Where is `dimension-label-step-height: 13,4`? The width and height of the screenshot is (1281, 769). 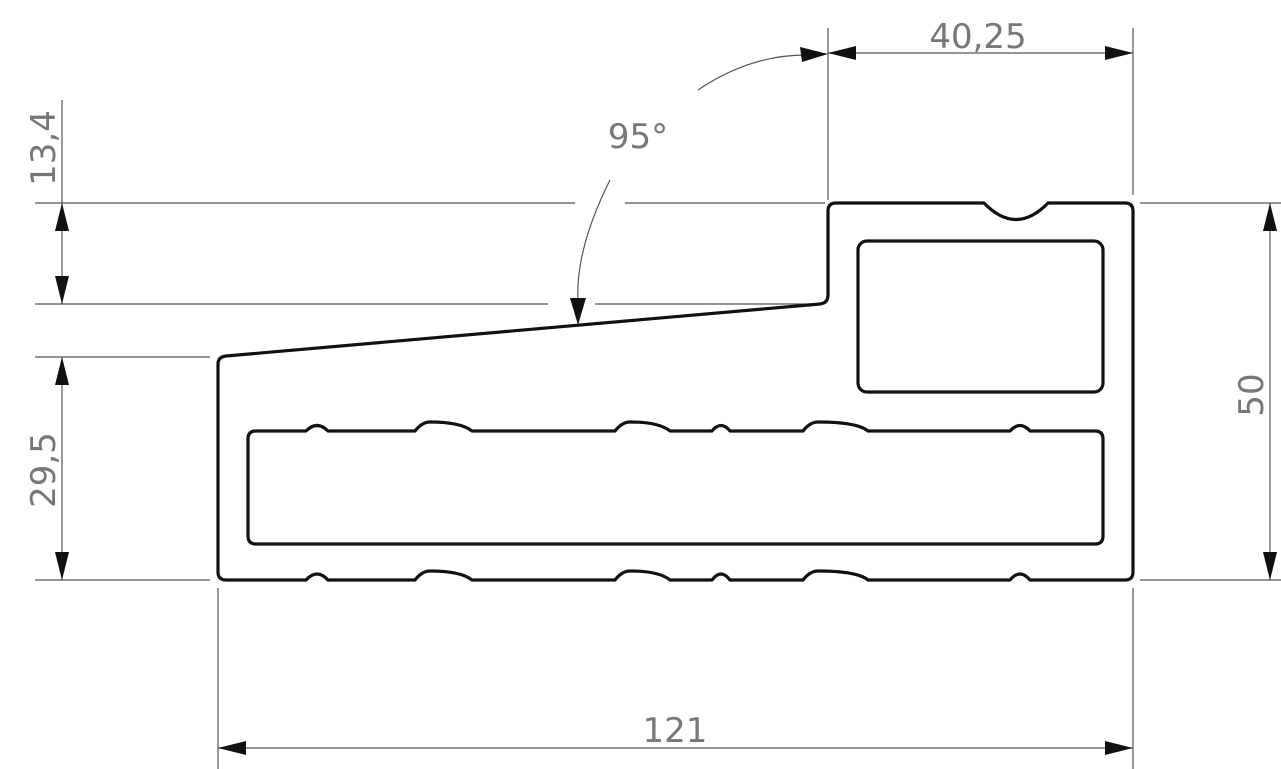
dimension-label-step-height: 13,4 is located at coordinates (44, 148).